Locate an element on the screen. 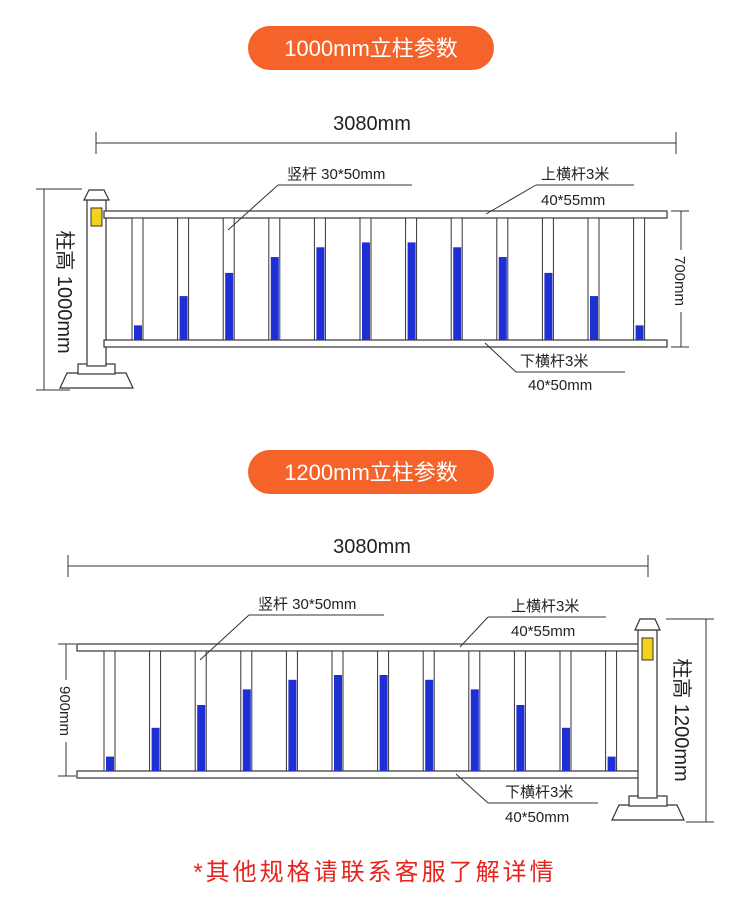  diagram-title: 1000mm立柱参数 is located at coordinates (371, 48).